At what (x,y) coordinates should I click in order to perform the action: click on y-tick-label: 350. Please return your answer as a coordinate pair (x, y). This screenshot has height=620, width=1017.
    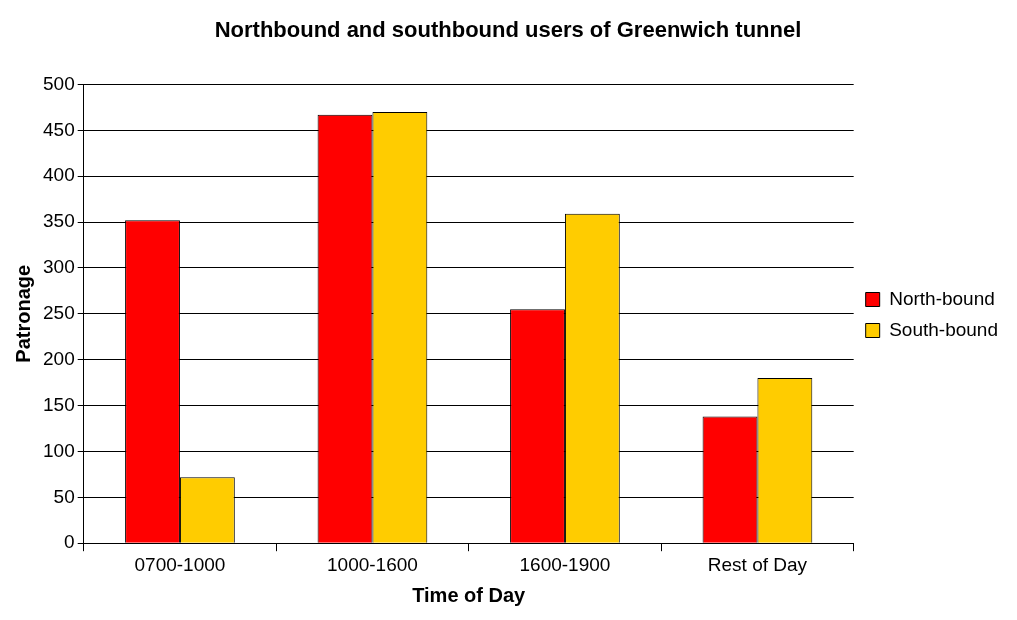
    Looking at the image, I should click on (59, 221).